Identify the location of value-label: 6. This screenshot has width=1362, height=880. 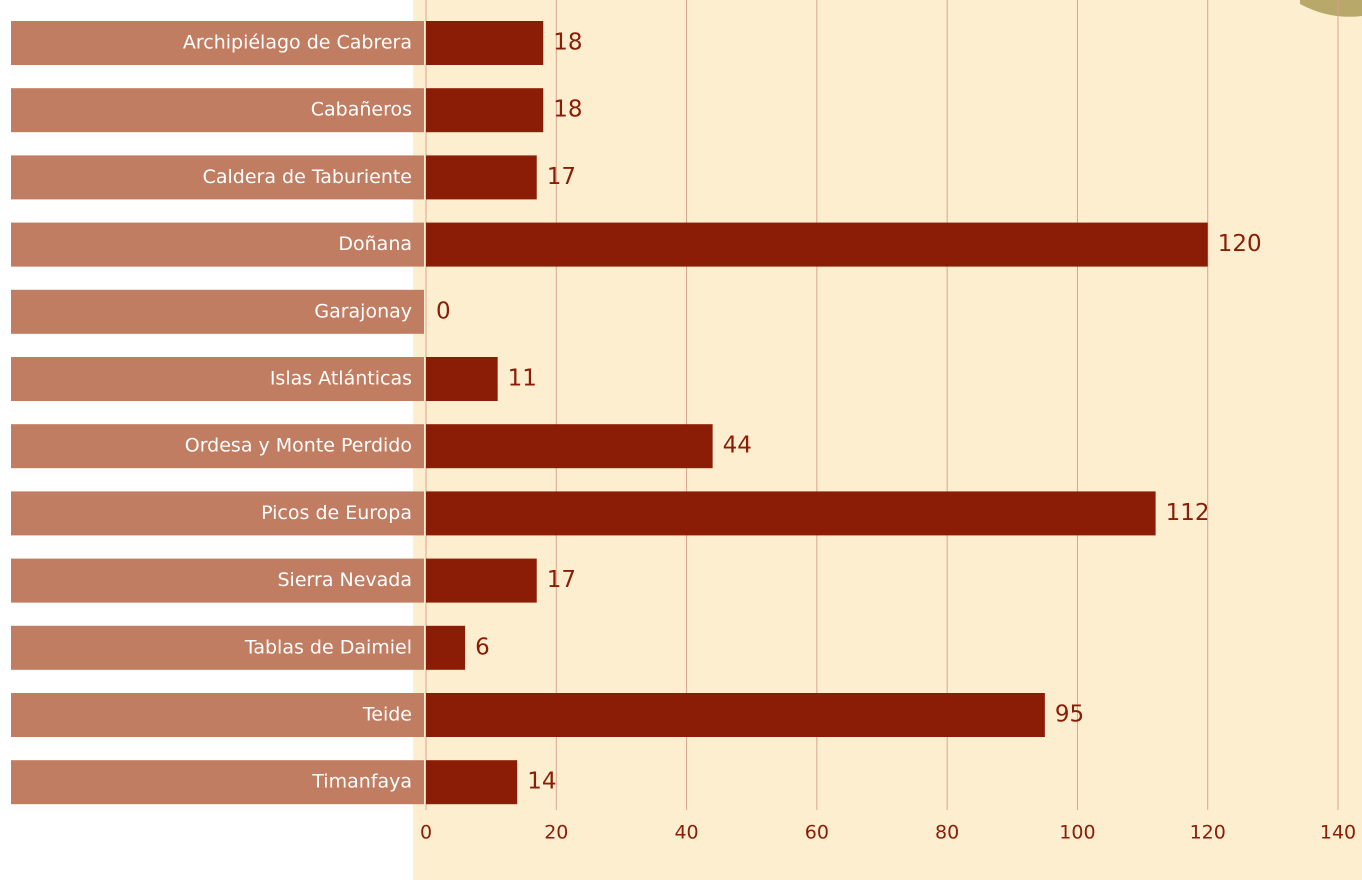
(482, 647).